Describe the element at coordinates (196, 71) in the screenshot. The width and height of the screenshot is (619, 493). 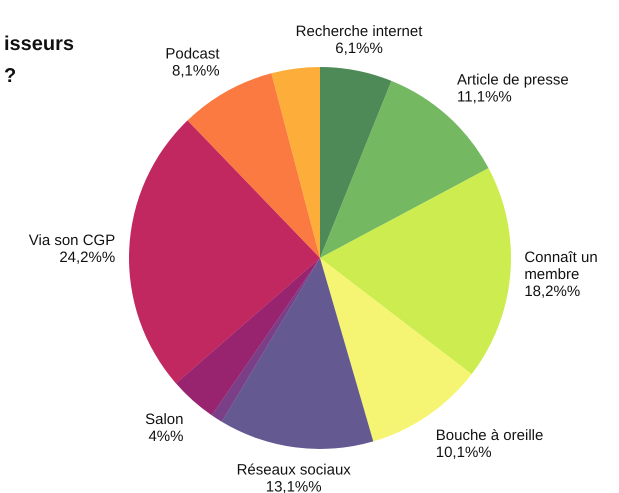
I see `data-label: 8,1%%` at that location.